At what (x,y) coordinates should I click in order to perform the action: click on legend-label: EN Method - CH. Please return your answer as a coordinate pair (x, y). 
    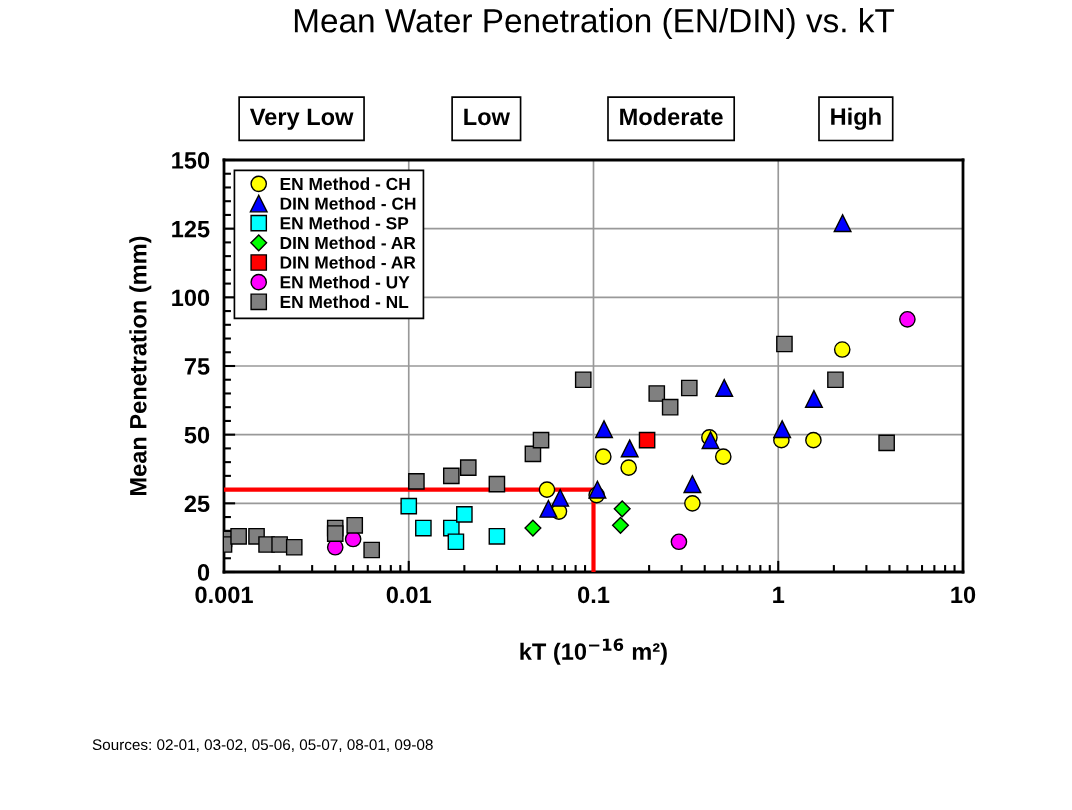
    Looking at the image, I should click on (345, 184).